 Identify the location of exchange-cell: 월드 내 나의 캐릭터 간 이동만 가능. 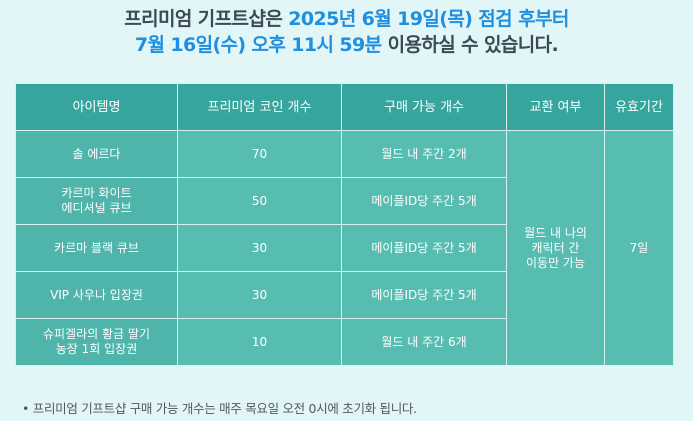
(555, 248).